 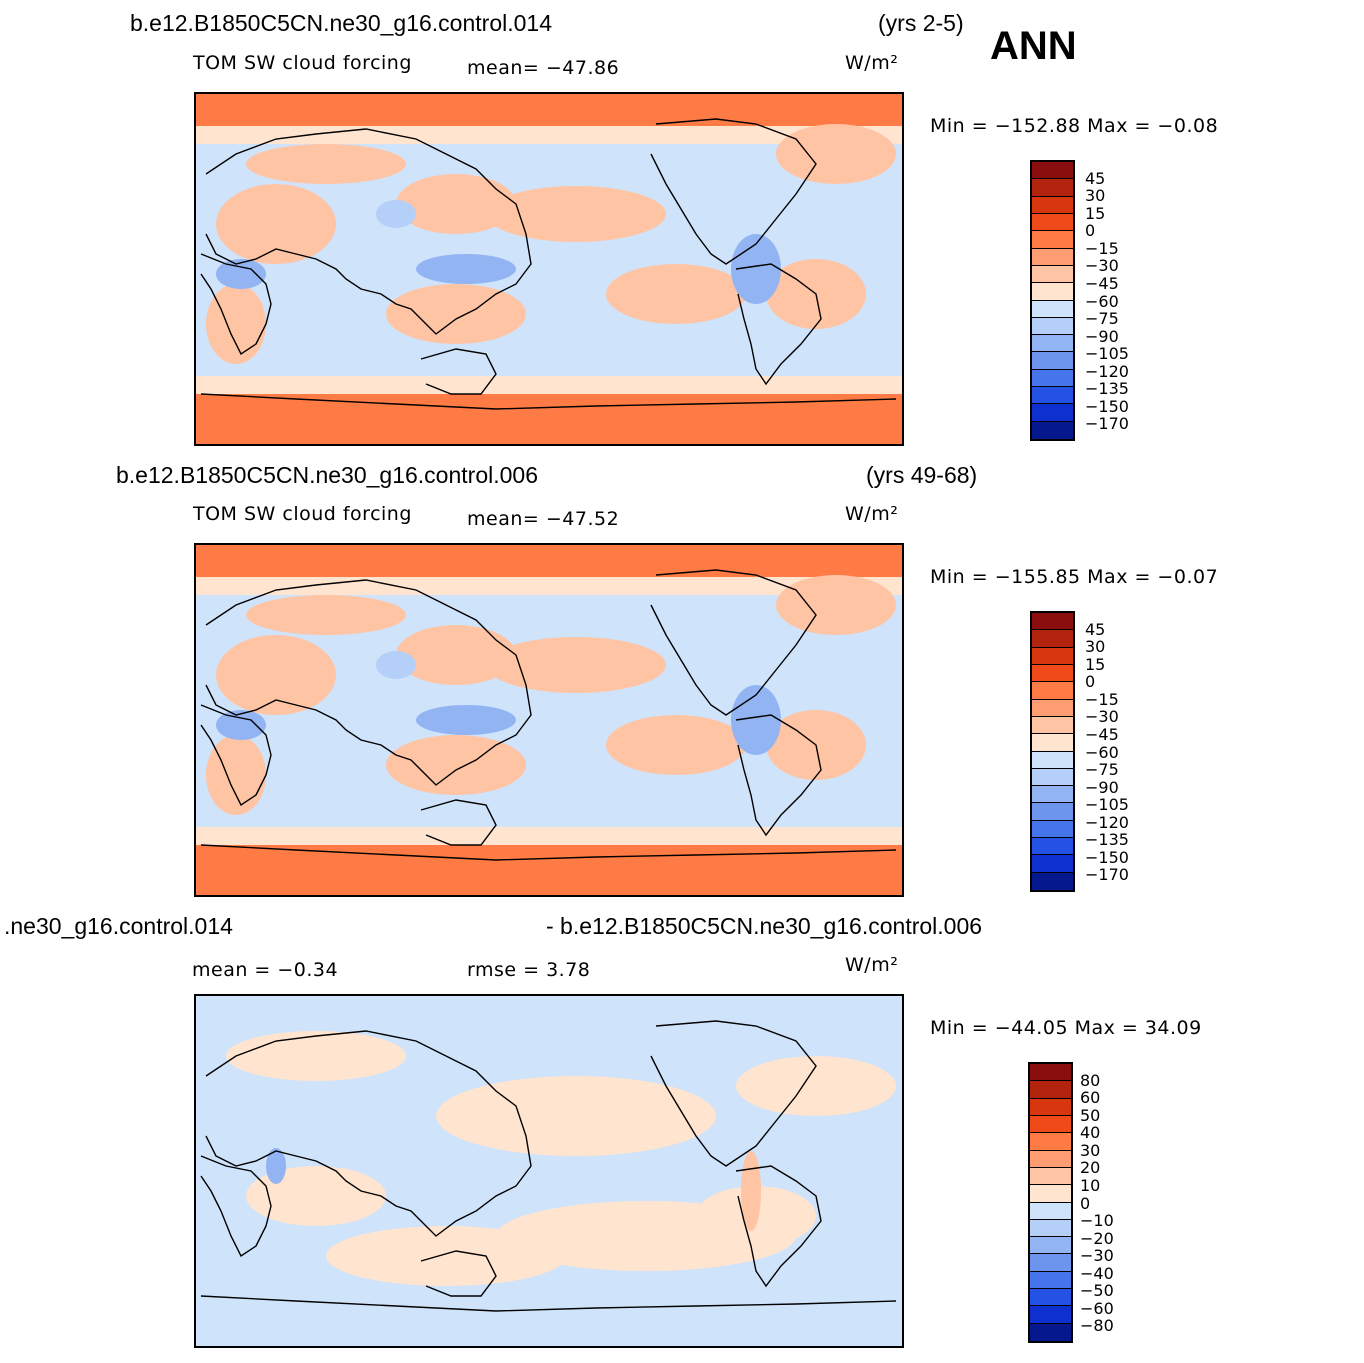 What do you see at coordinates (921, 23) in the screenshot?
I see `panel1-years: (yrs 2-5)` at bounding box center [921, 23].